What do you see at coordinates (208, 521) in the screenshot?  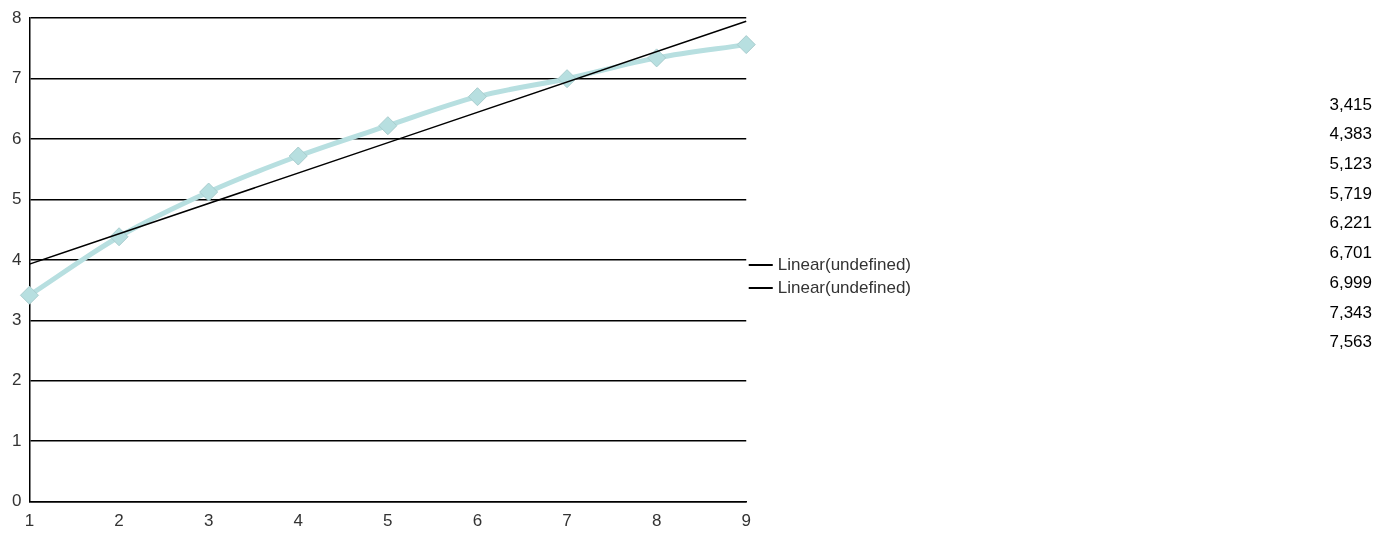 I see `x-tick-label: 3` at bounding box center [208, 521].